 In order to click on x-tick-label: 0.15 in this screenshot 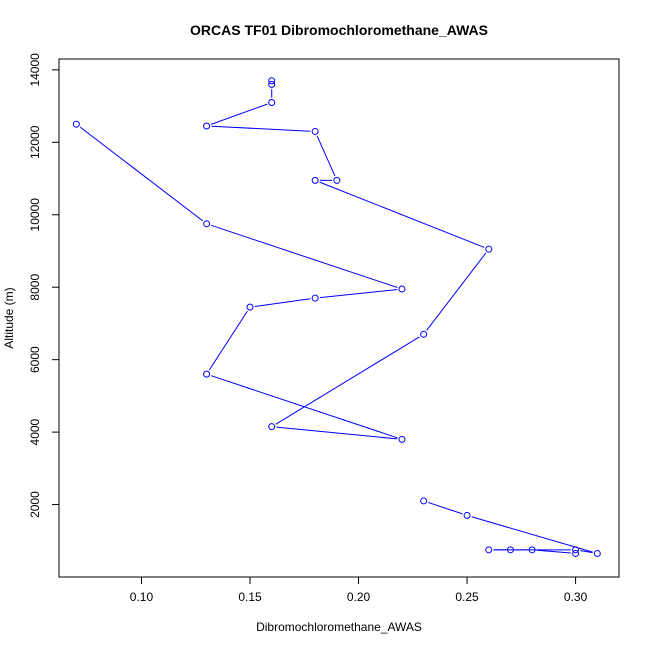, I will do `click(250, 597)`.